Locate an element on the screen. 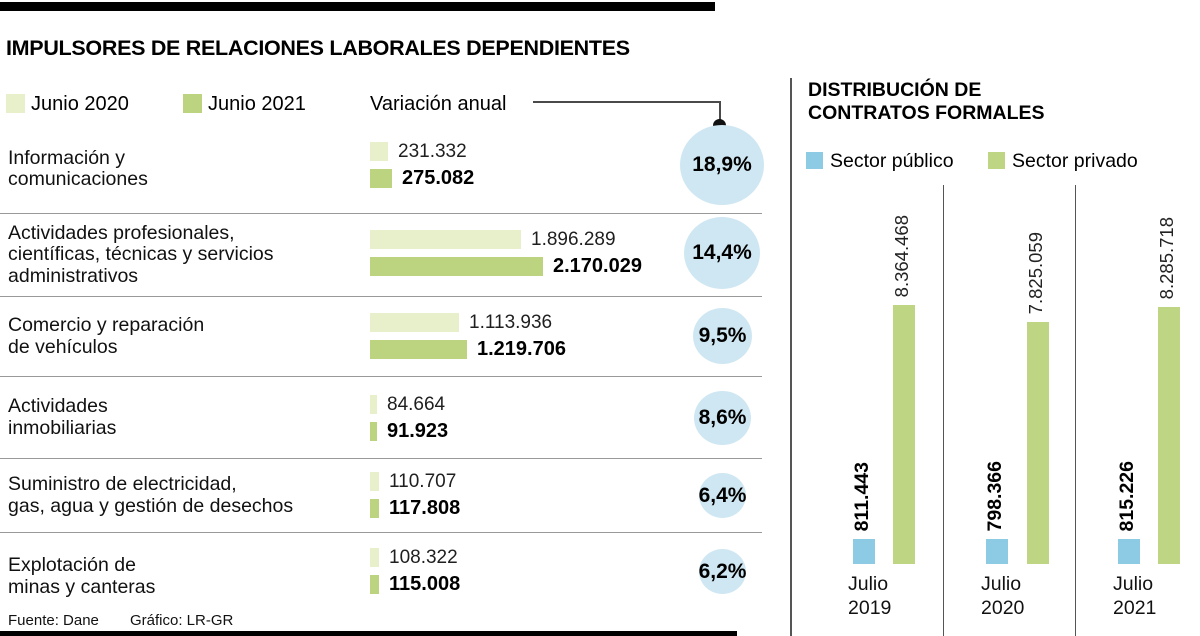  contracts-column: 7.825.059 798.366 Julio 2020 is located at coordinates (1009, 410).